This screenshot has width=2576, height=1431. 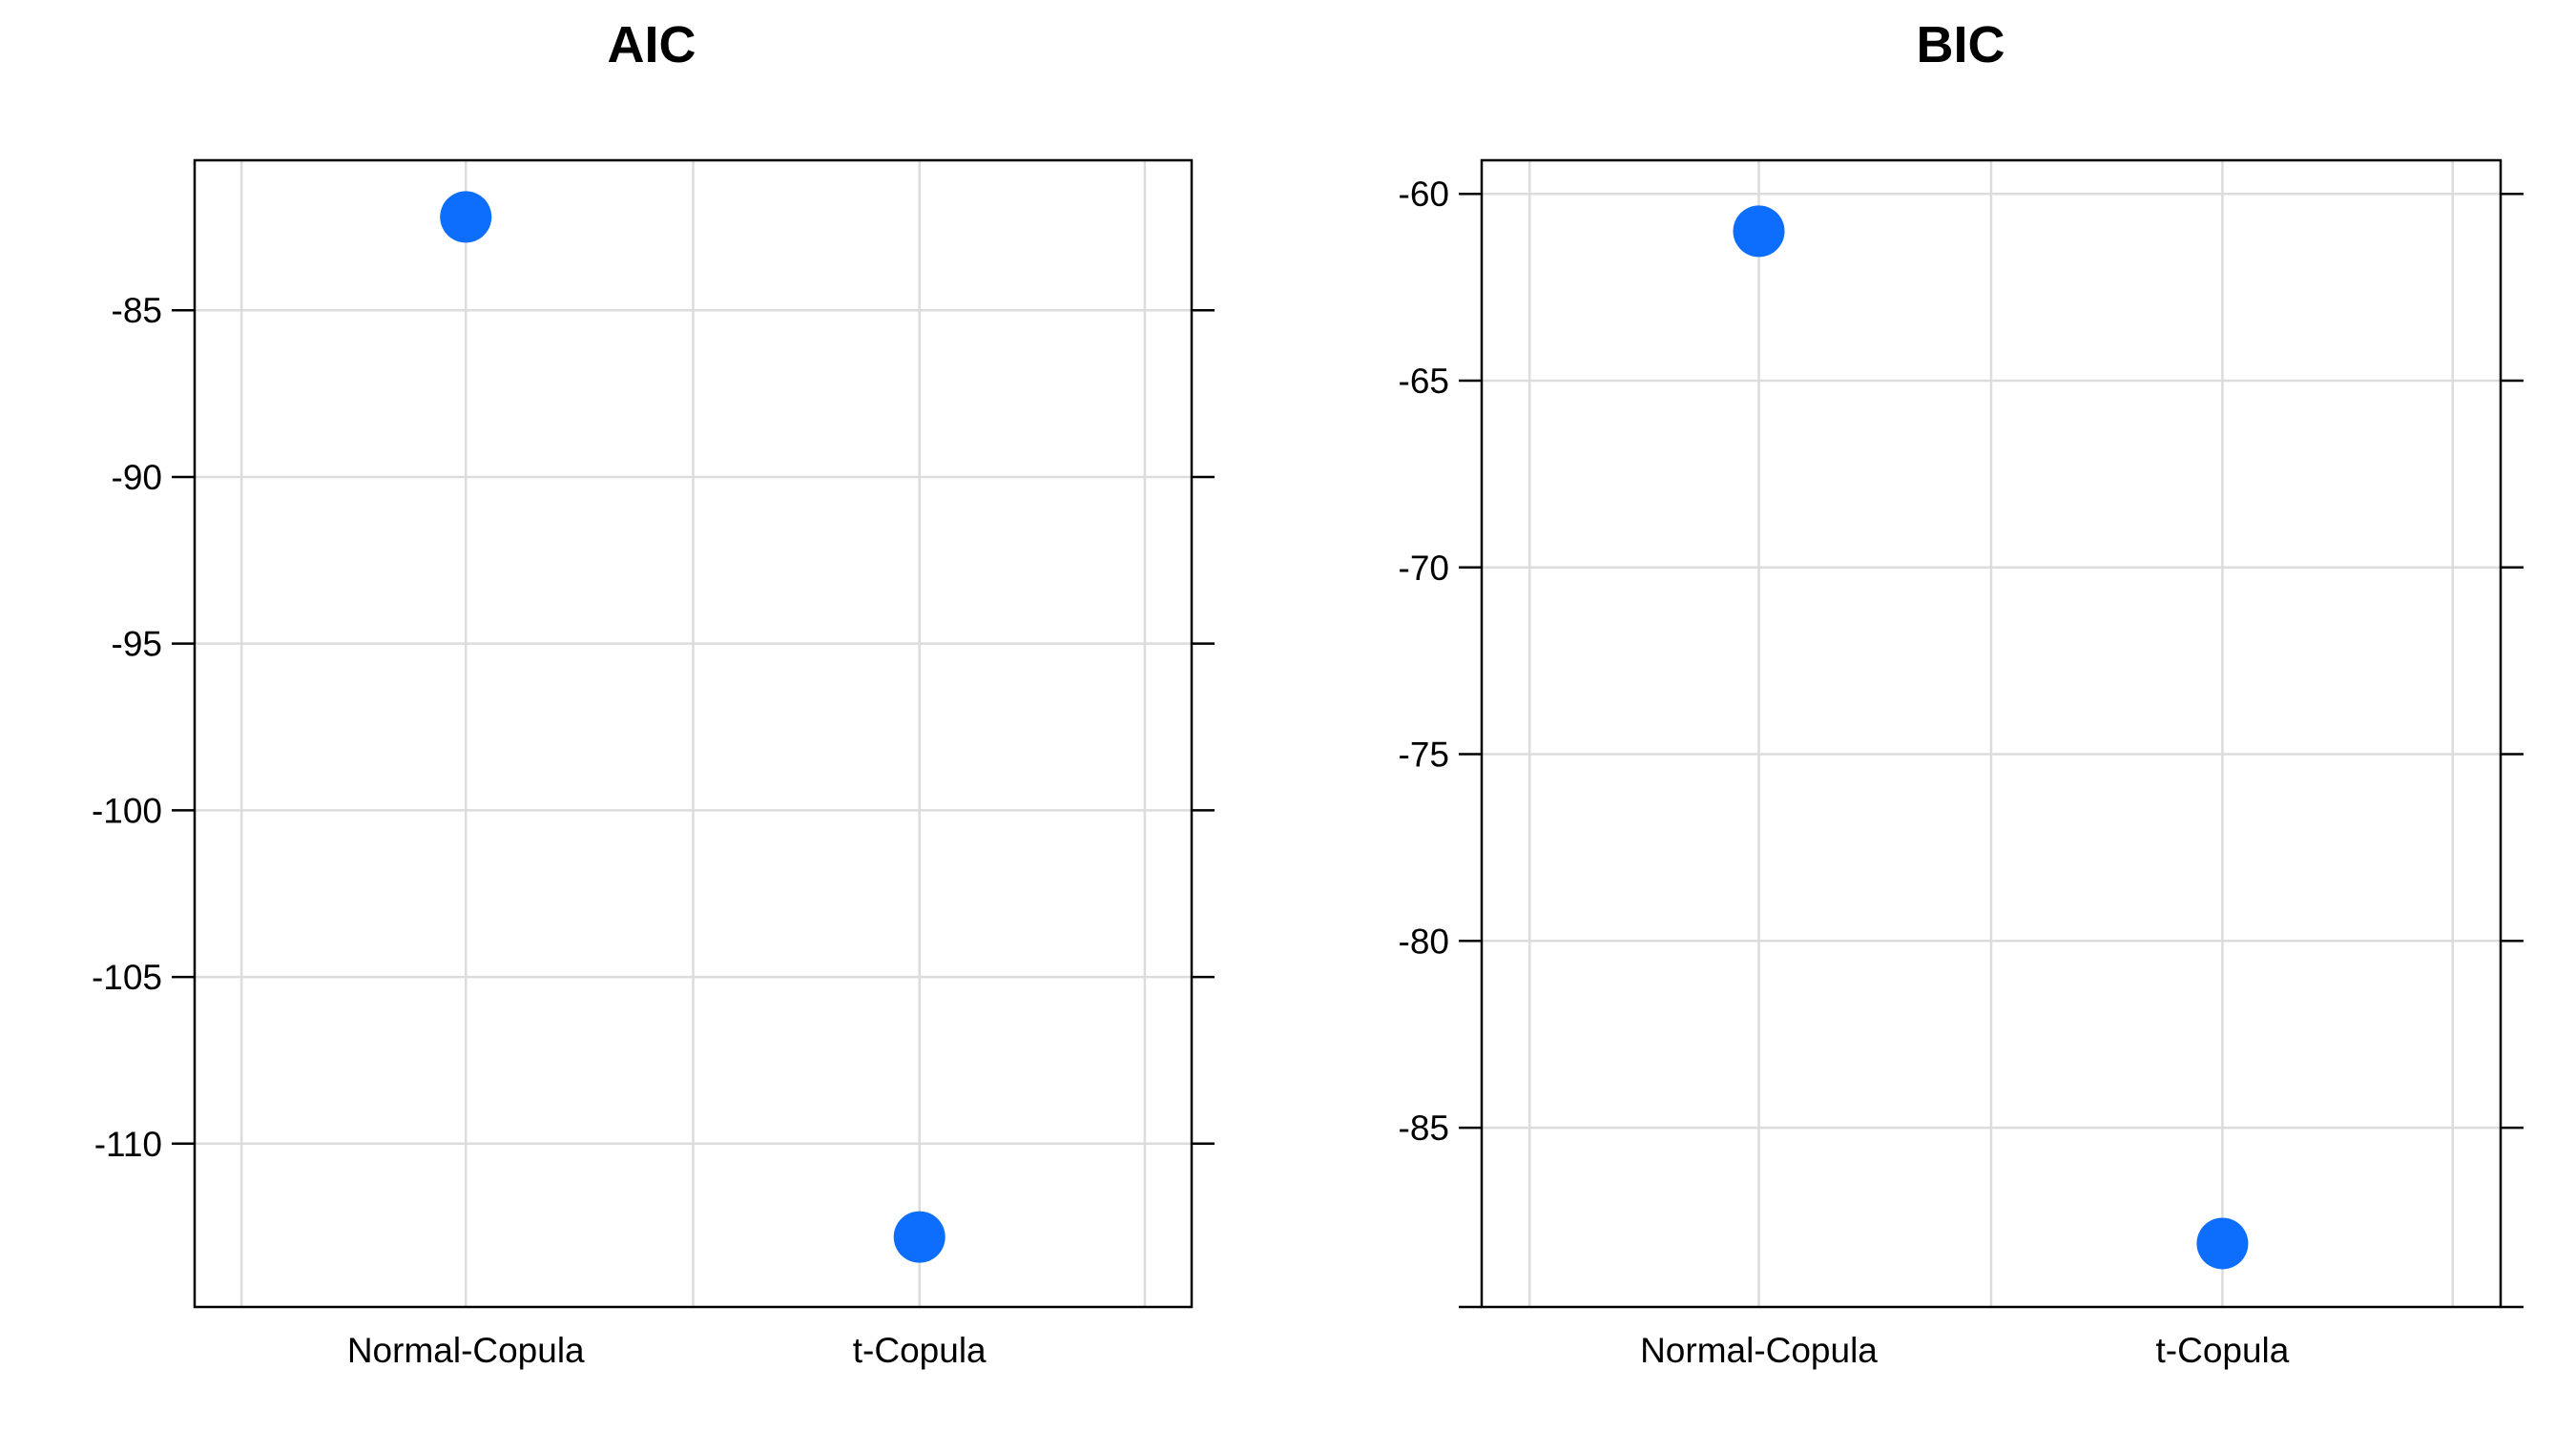 What do you see at coordinates (128, 1144) in the screenshot?
I see `aic-ytick-label: -110` at bounding box center [128, 1144].